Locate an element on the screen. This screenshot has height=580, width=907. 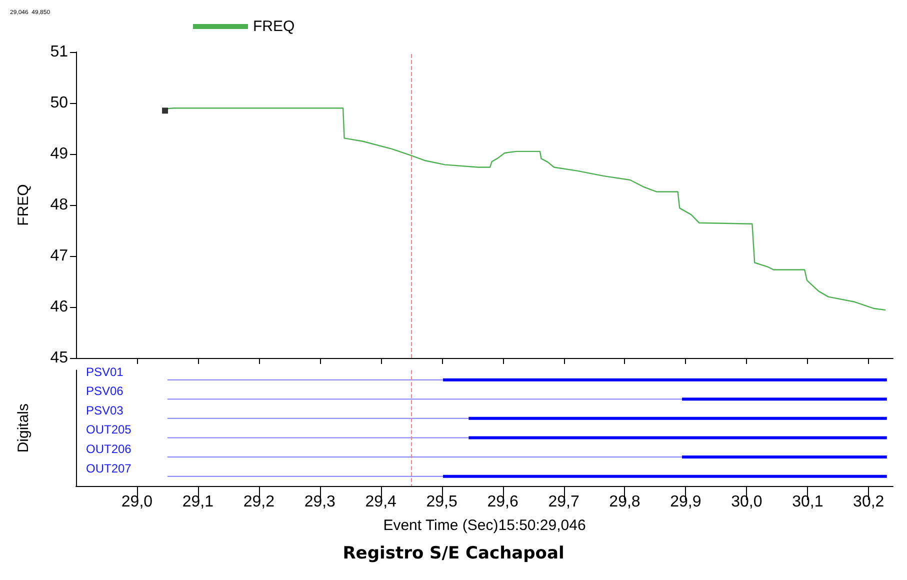
y-tick-label: PSV03 is located at coordinates (105, 410).